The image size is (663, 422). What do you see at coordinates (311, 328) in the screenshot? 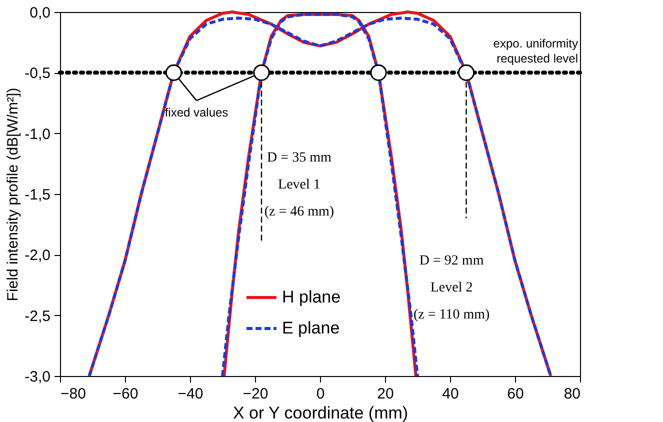
I see `legend-label: E plane` at bounding box center [311, 328].